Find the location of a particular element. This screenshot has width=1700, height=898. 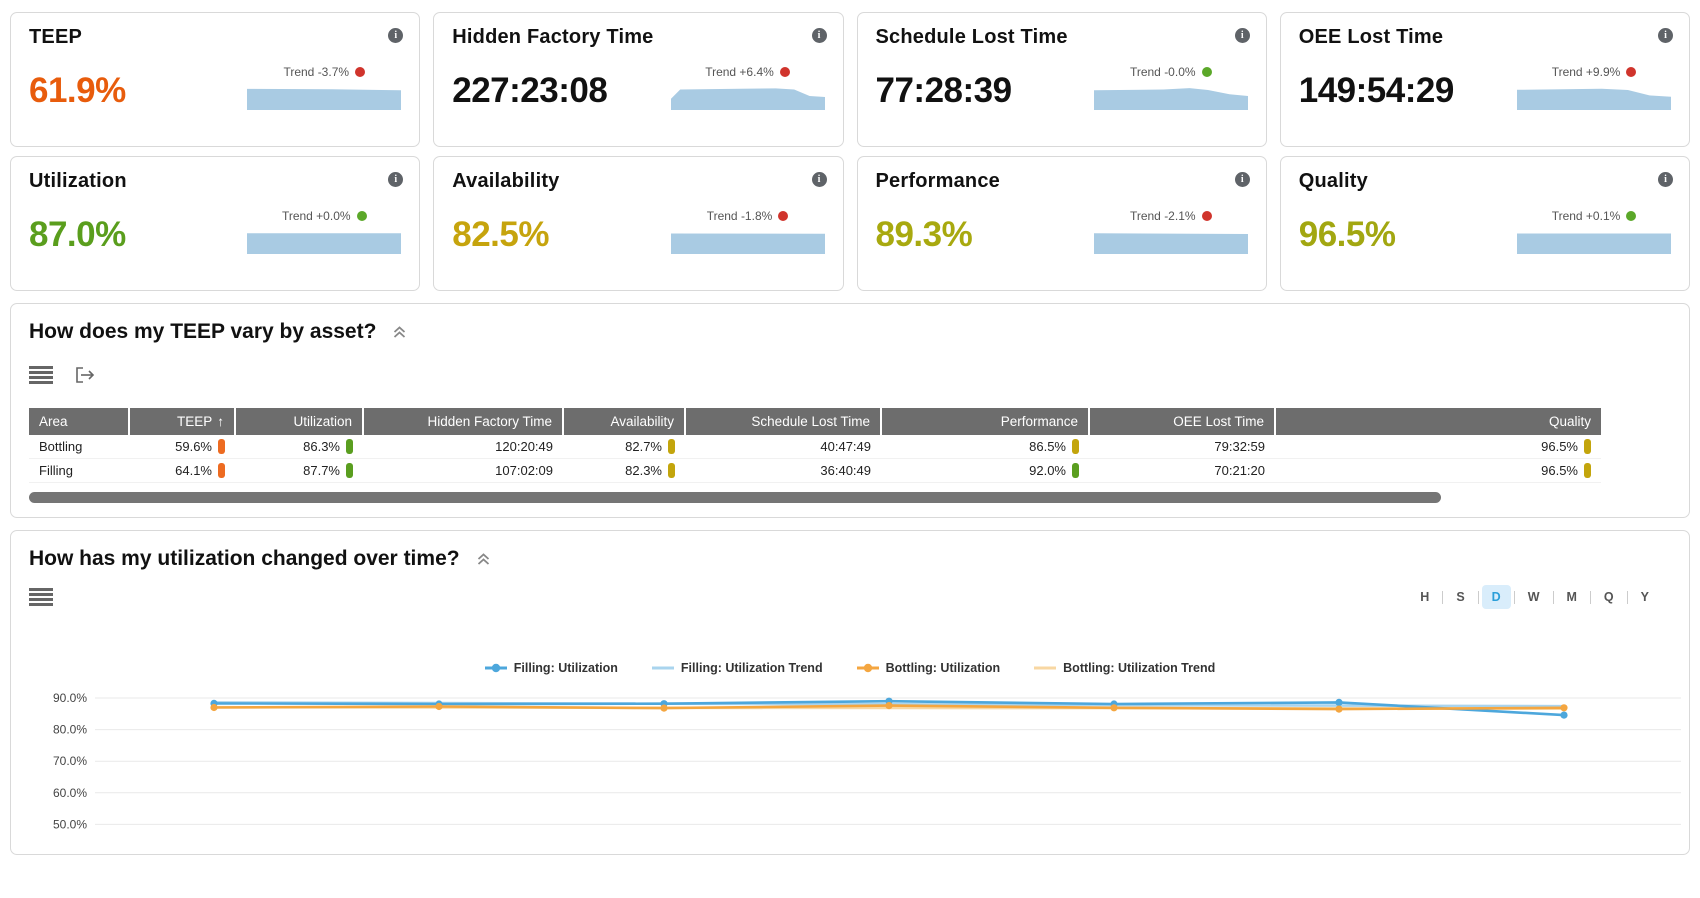

column-header-quality: Quality is located at coordinates (1437, 421).